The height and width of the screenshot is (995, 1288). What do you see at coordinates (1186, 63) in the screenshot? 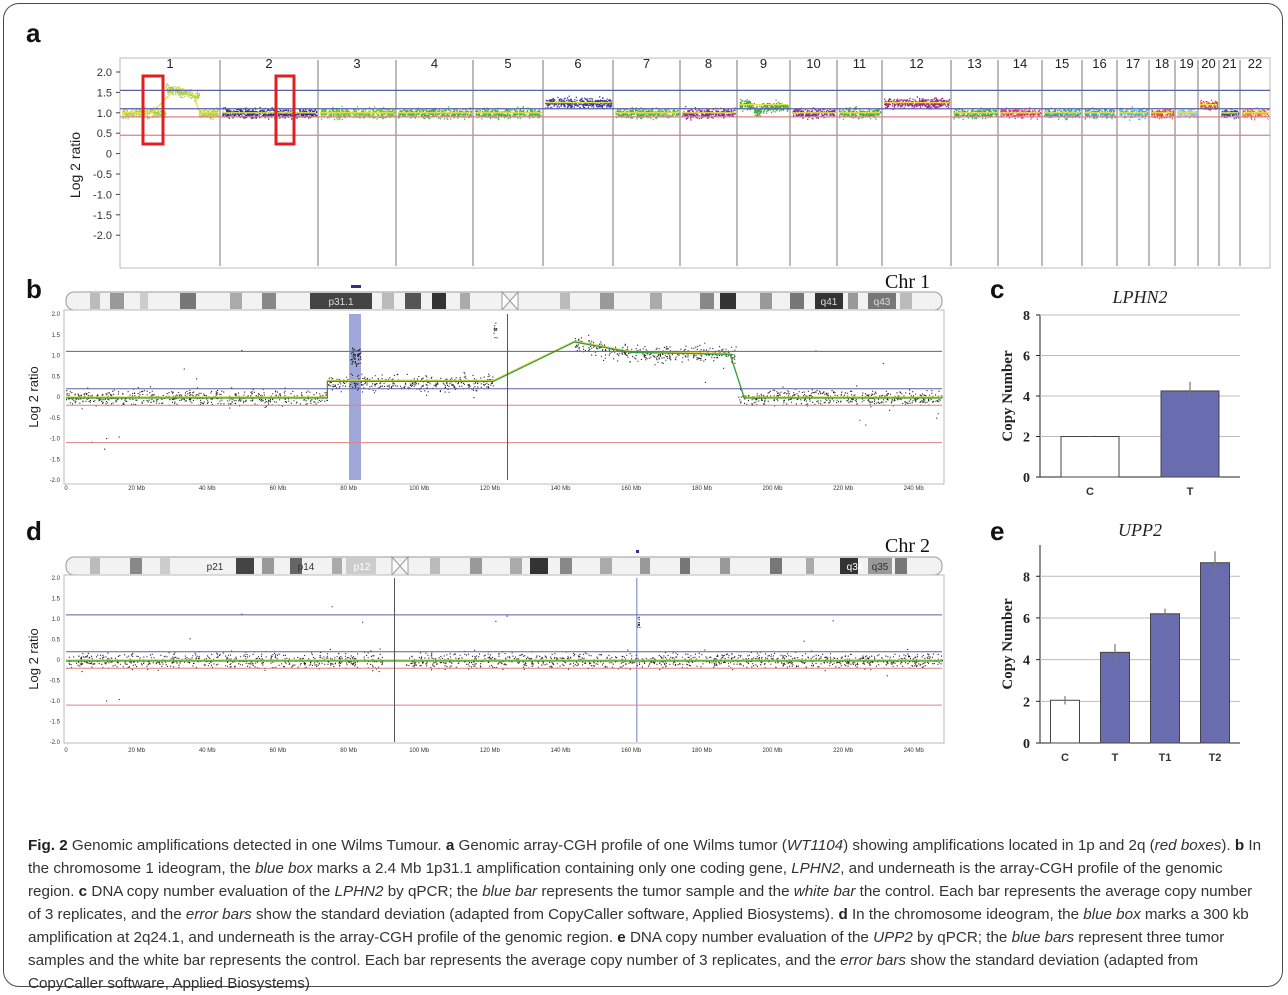
I see `a-chromosome-label: 19` at bounding box center [1186, 63].